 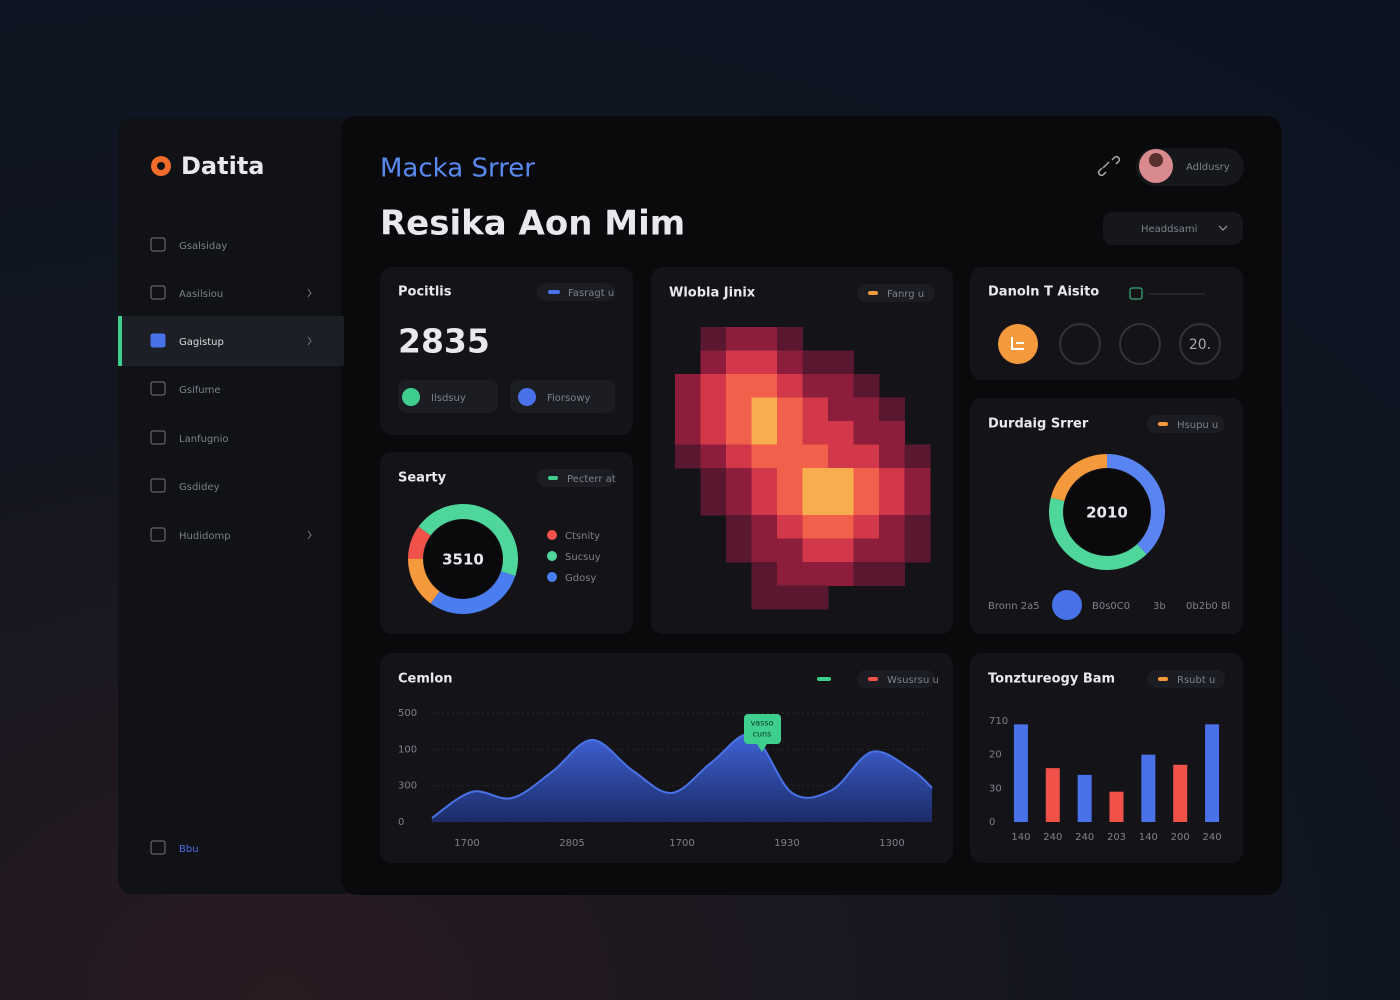 What do you see at coordinates (995, 788) in the screenshot?
I see `y-tick-label: 30` at bounding box center [995, 788].